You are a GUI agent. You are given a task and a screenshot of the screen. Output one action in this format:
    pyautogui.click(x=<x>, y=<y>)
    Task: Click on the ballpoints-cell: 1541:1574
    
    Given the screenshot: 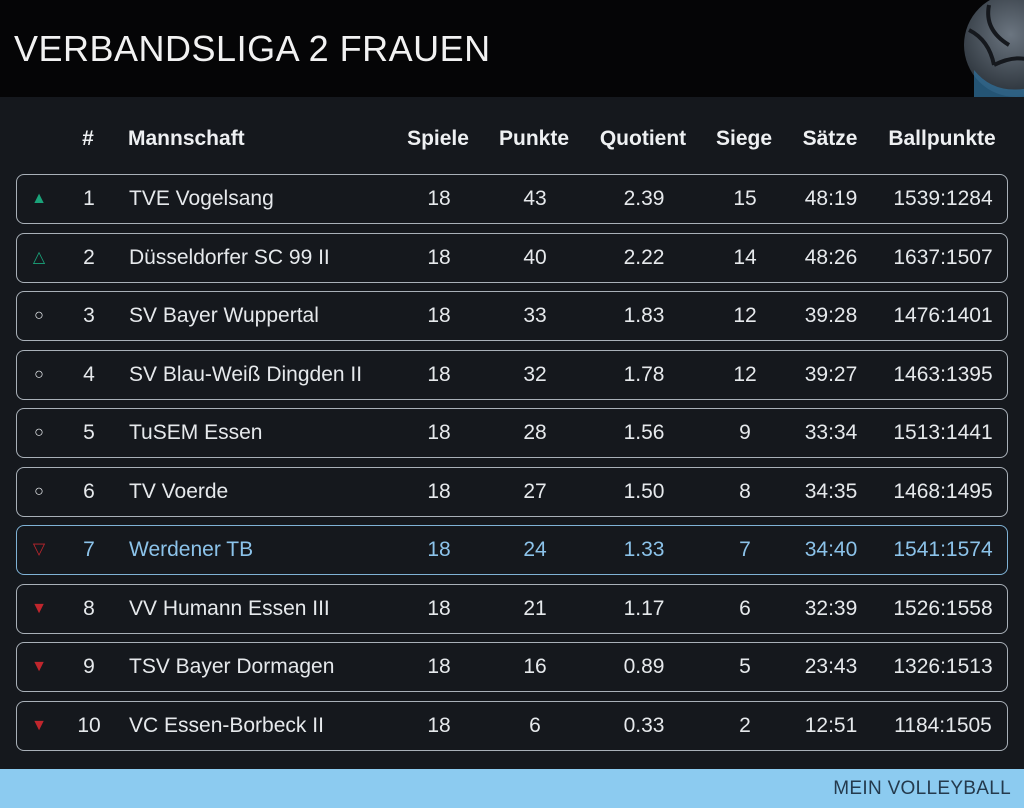 What is the action you would take?
    pyautogui.click(x=943, y=549)
    